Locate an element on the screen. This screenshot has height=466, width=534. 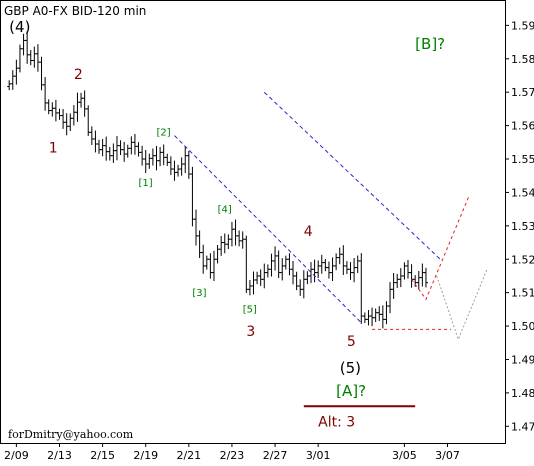
y-tick-label: 1.52 is located at coordinates (522, 259).